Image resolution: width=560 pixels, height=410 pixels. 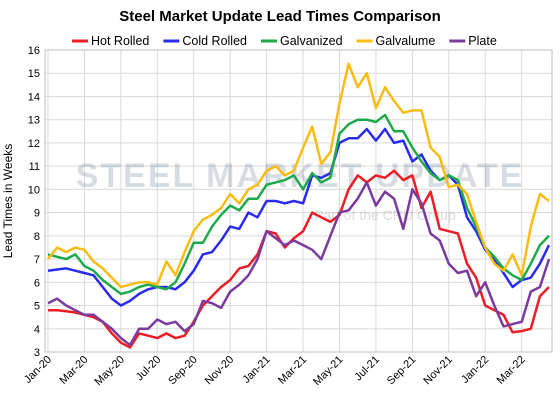 What do you see at coordinates (34, 144) in the screenshot?
I see `y-tick-label: 12` at bounding box center [34, 144].